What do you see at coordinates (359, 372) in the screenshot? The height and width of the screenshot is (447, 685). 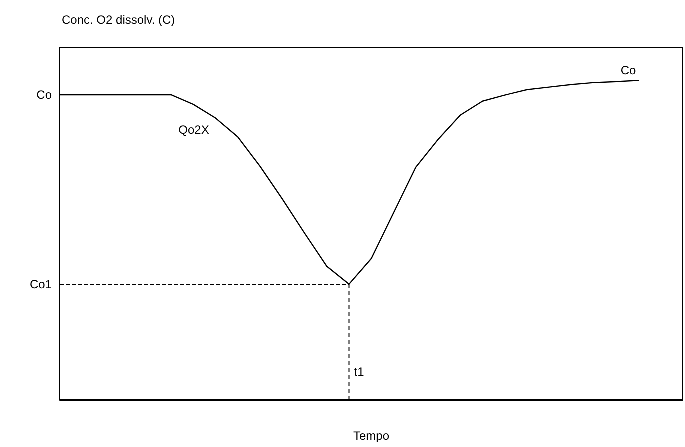 I see `text: t1` at bounding box center [359, 372].